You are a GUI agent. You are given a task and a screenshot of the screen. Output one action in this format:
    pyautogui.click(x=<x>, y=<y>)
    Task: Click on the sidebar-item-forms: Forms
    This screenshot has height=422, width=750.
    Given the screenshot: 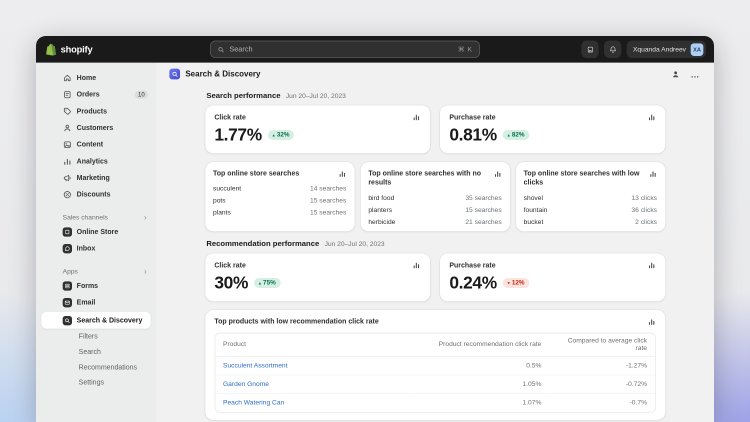 What is the action you would take?
    pyautogui.click(x=96, y=285)
    